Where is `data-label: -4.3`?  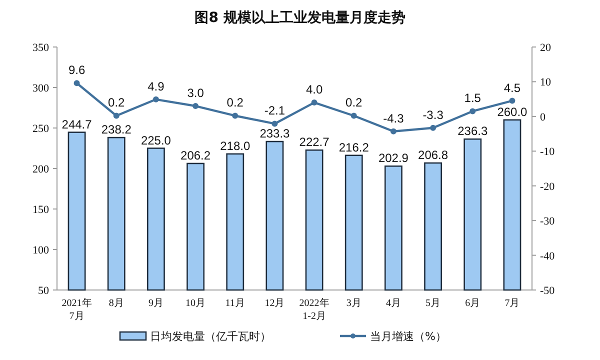 data-label: -4.3 is located at coordinates (393, 118).